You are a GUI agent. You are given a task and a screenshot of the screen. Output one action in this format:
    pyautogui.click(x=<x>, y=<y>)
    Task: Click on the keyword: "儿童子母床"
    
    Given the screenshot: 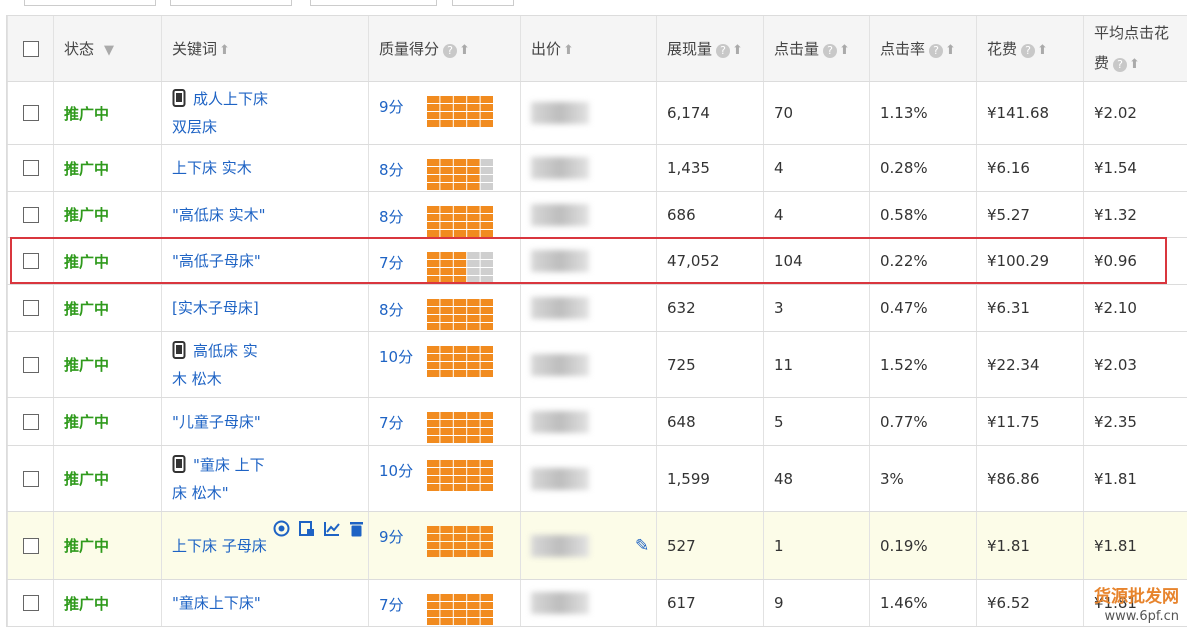 What is the action you would take?
    pyautogui.click(x=216, y=422)
    